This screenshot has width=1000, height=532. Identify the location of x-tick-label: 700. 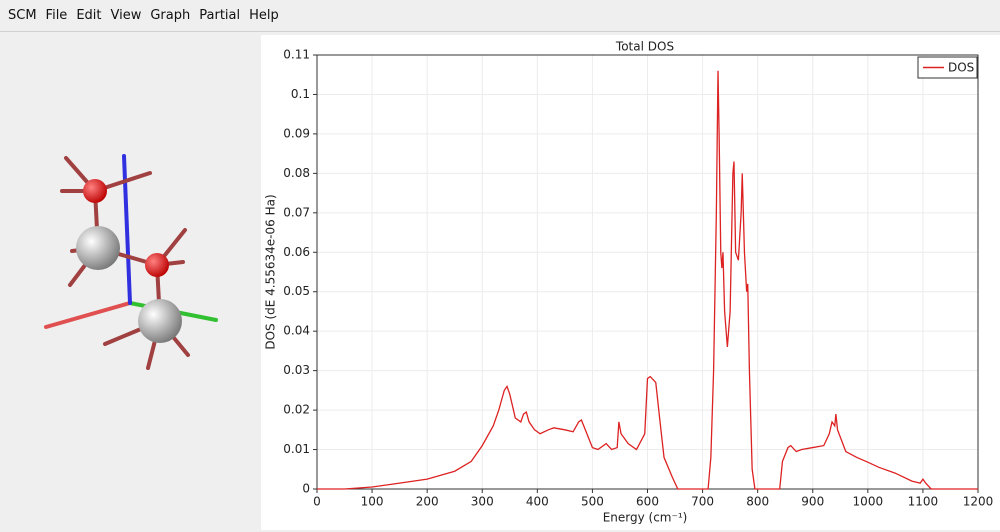
(702, 502).